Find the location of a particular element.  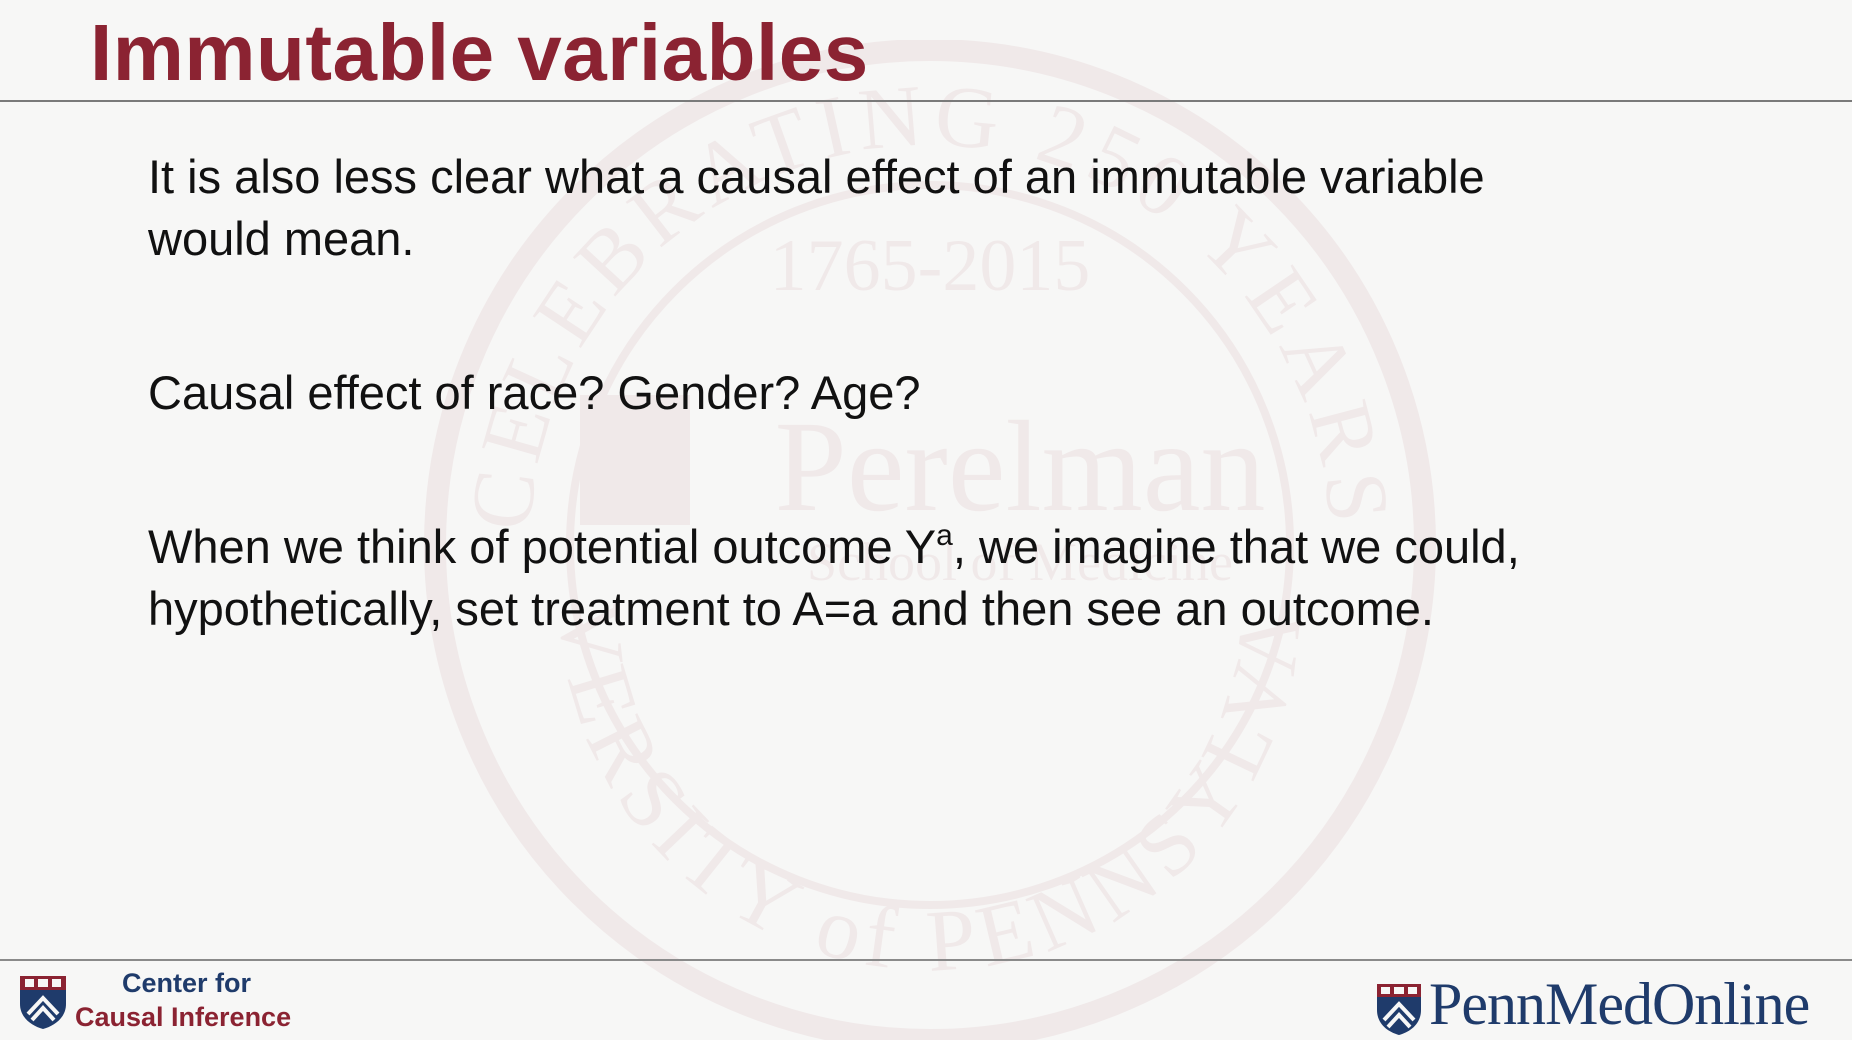

svg-text: Perelman is located at coordinates (1020, 467).